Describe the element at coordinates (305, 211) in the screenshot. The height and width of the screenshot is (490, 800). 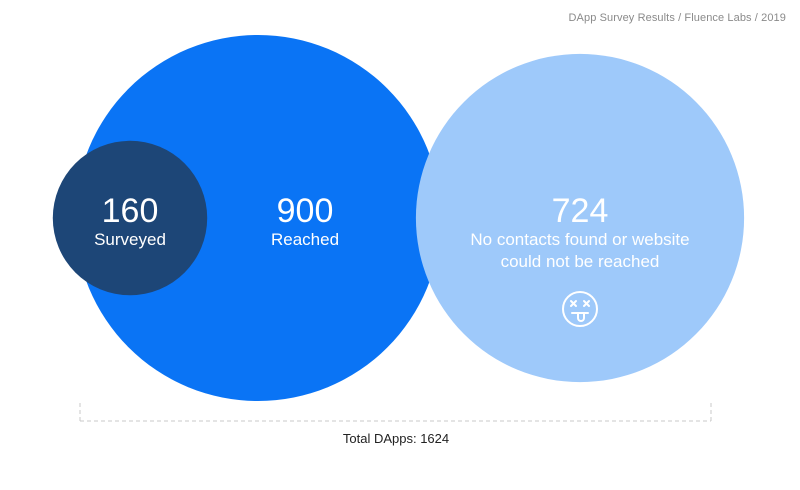
I see `bubble-reached-value: 900` at that location.